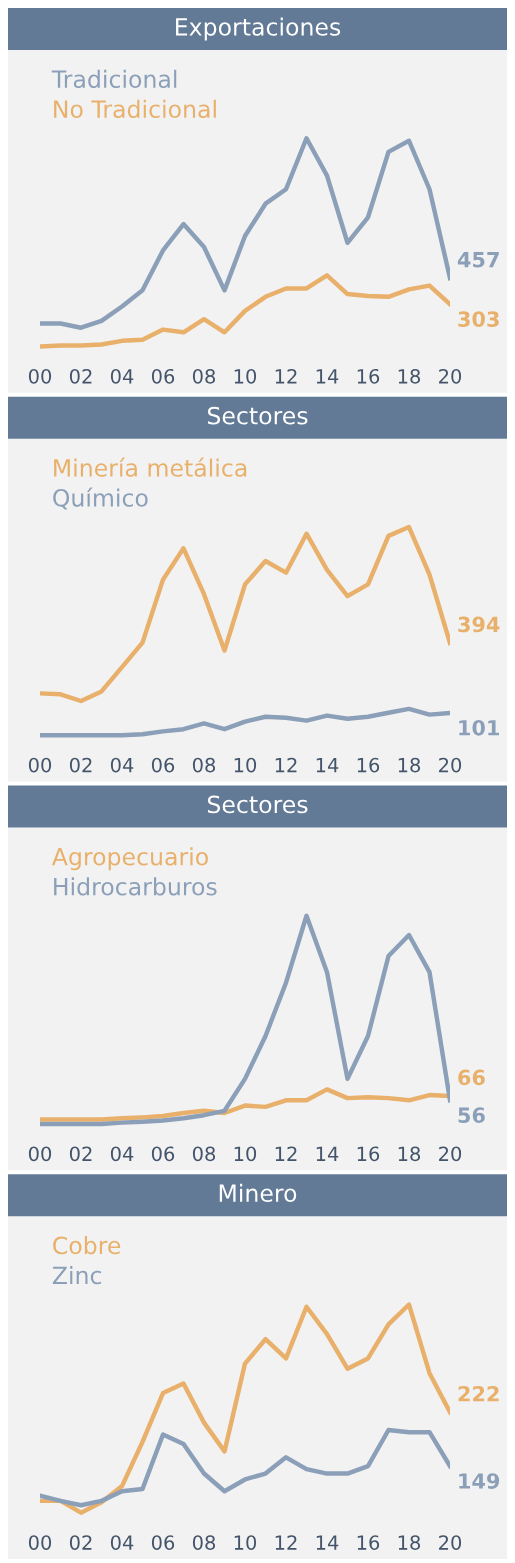  What do you see at coordinates (135, 886) in the screenshot?
I see `text: Hidrocarburos` at bounding box center [135, 886].